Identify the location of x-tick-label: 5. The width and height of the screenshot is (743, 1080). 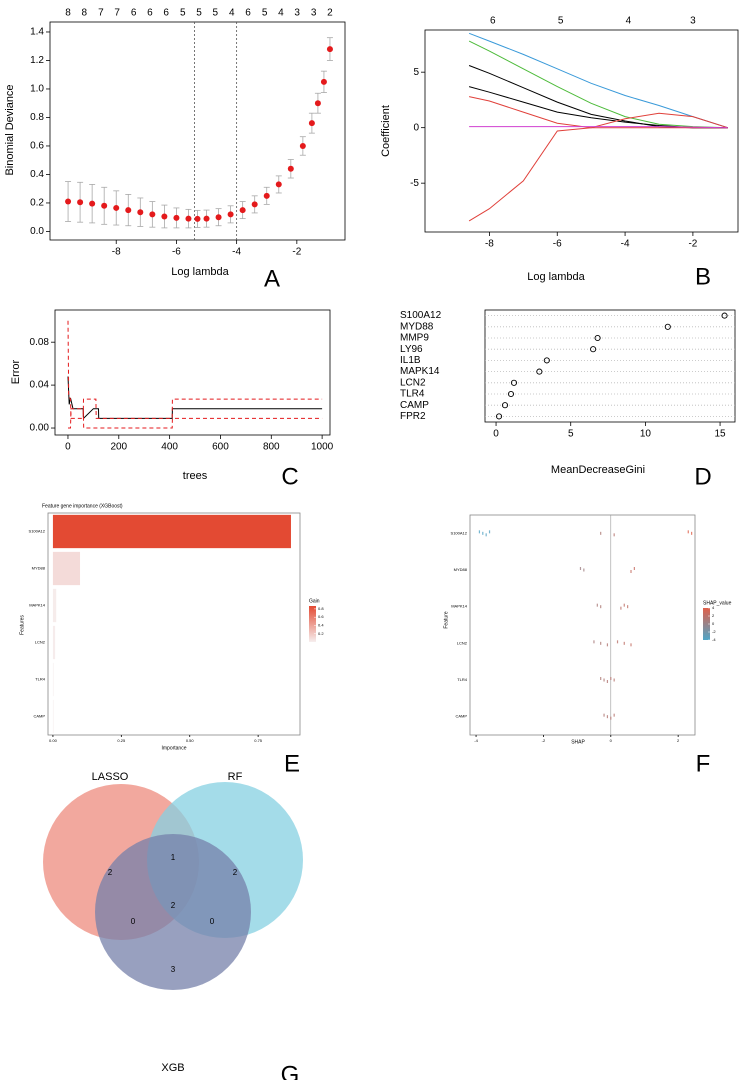
(571, 434).